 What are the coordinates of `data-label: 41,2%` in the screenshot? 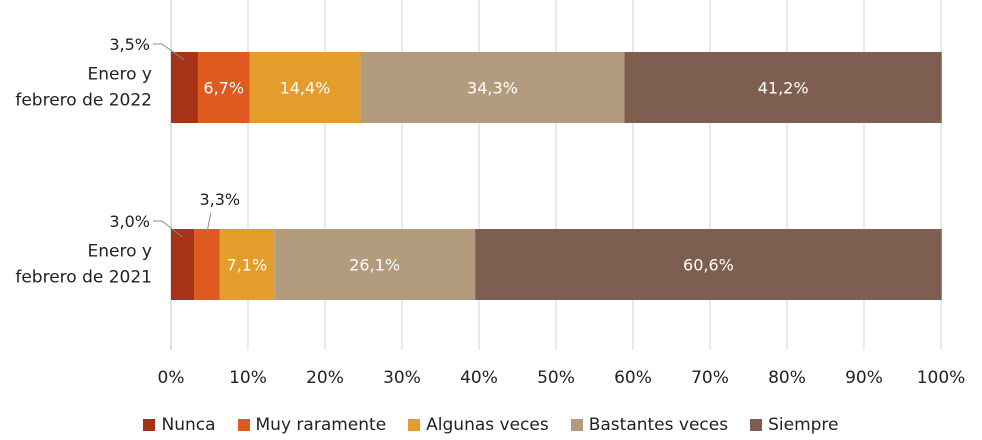 It's located at (783, 88).